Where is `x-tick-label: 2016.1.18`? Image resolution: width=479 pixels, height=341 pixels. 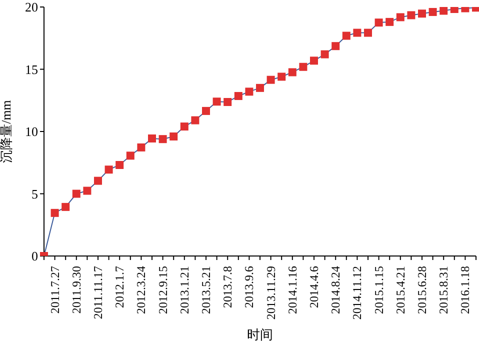 x-tick-label: 2016.1.18 is located at coordinates (465, 290).